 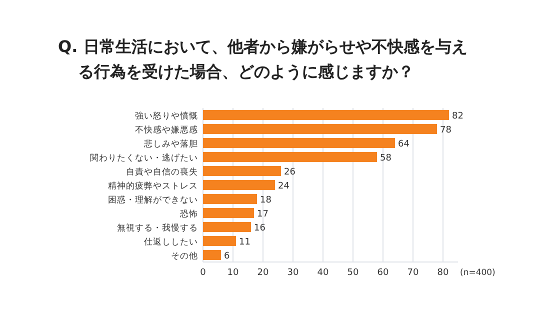 What do you see at coordinates (166, 130) in the screenshot?
I see `y-tick-label: 不快感や嫌悪感` at bounding box center [166, 130].